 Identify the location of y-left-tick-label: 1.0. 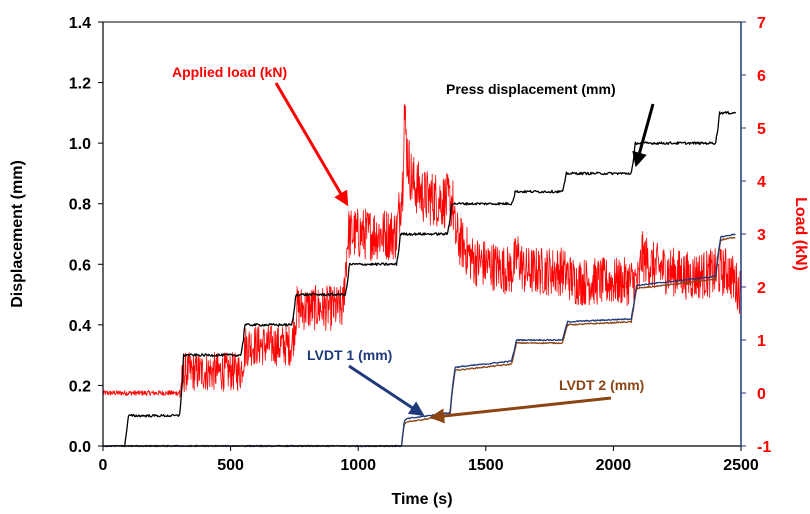
(80, 144).